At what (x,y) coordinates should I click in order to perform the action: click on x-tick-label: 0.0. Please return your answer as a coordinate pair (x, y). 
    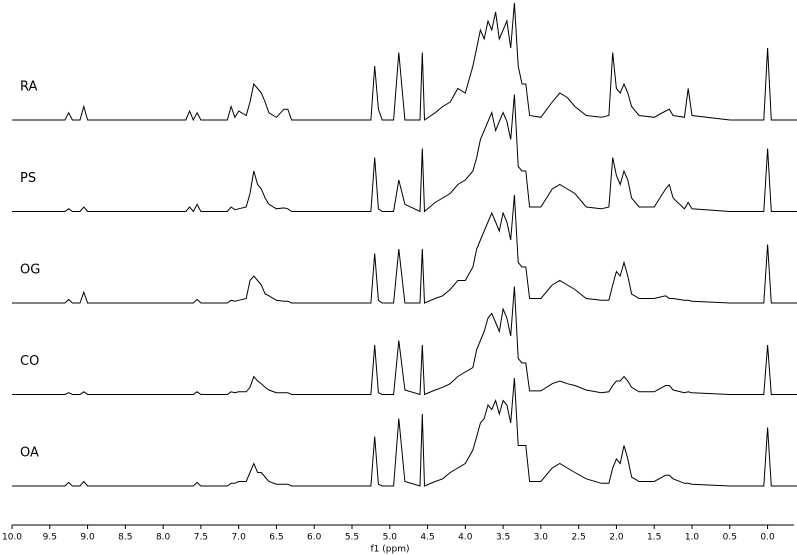
    Looking at the image, I should click on (767, 538).